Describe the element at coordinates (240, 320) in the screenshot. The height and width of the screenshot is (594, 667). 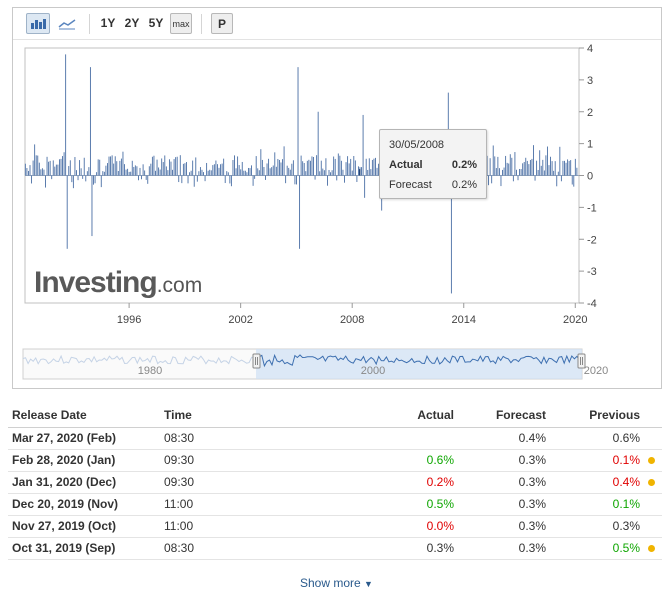
I see `x-tick-label: 2002` at that location.